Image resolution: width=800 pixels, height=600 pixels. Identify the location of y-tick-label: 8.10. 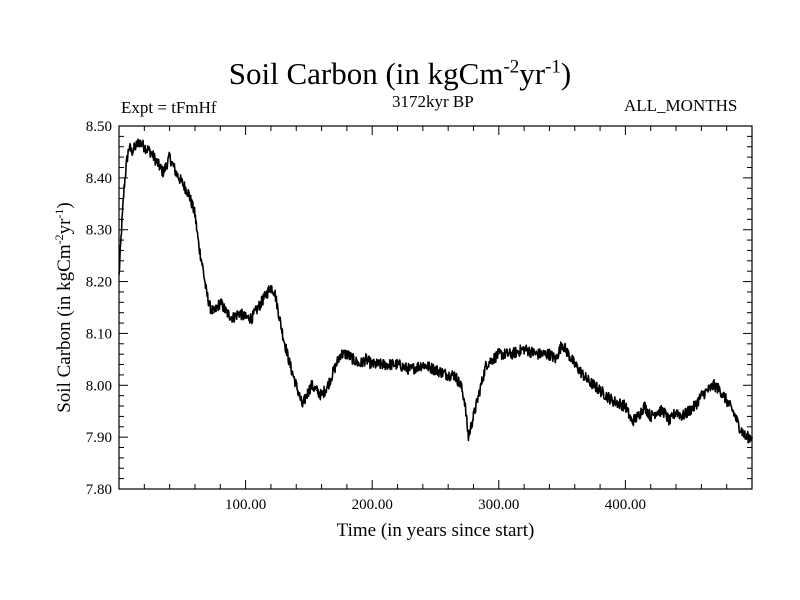
(99, 334).